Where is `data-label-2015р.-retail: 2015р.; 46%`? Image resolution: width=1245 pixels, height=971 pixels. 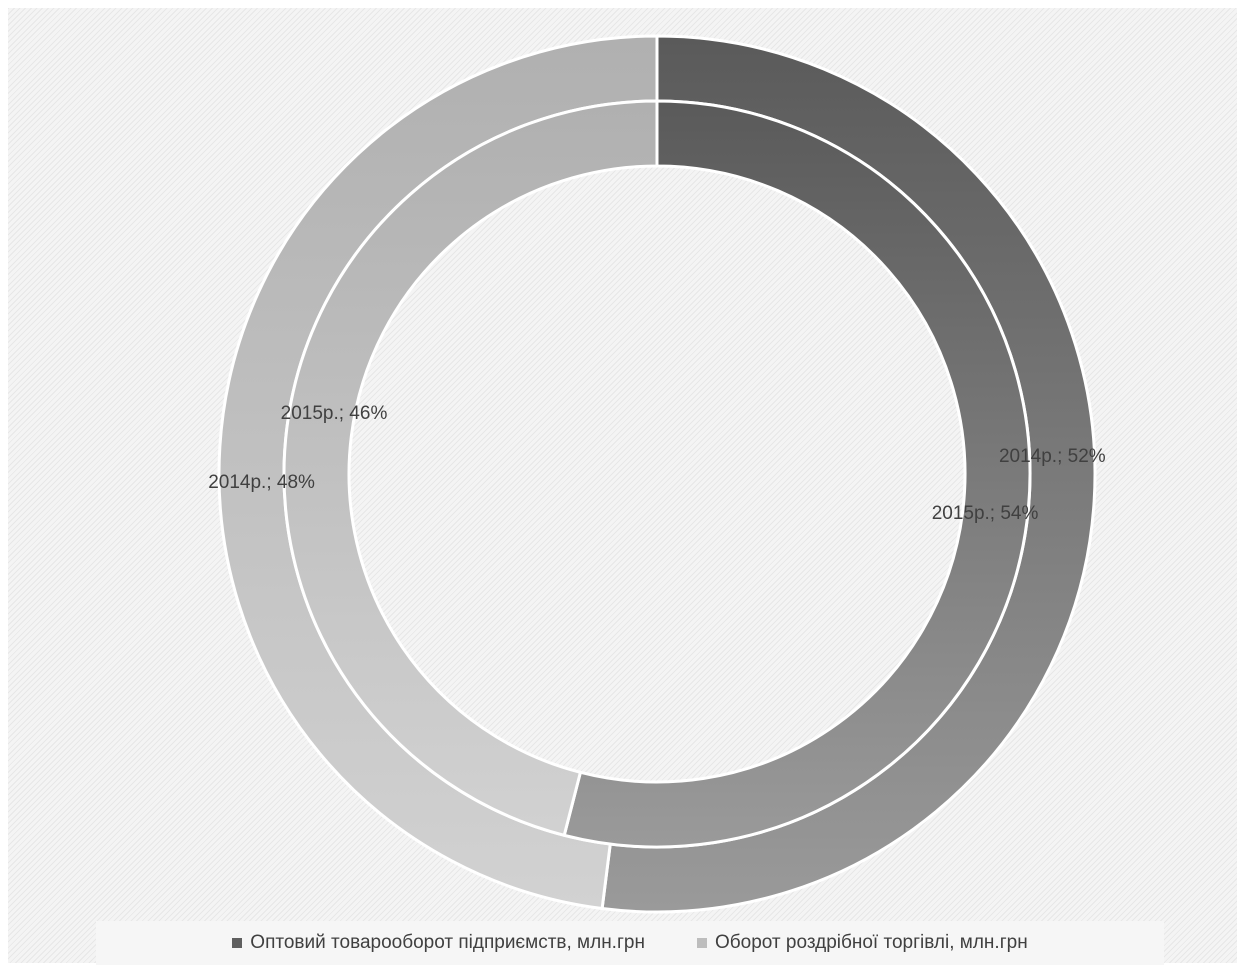 data-label-2015р.-retail: 2015р.; 46% is located at coordinates (334, 413).